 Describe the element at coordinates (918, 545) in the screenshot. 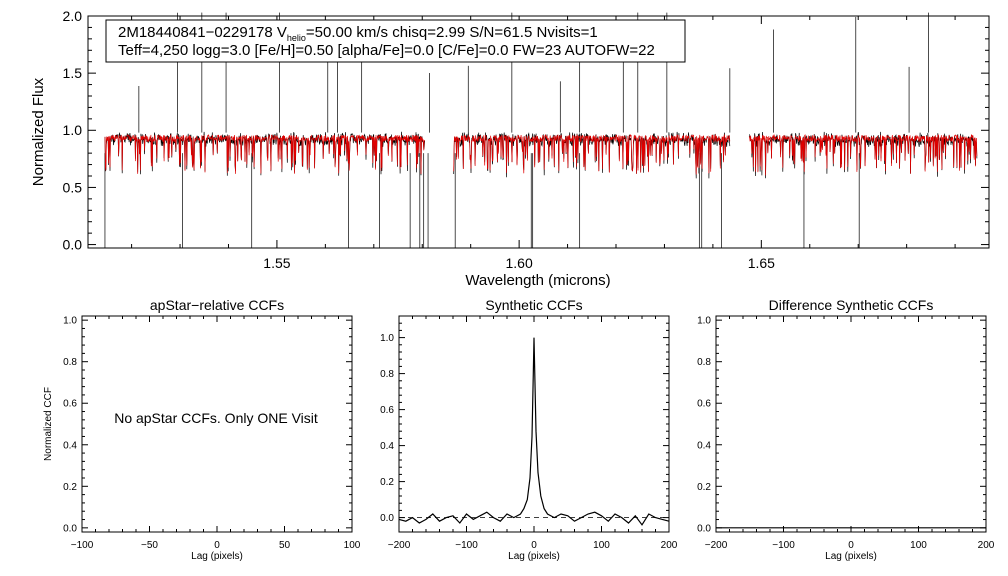

I see `difference-ccf-xtick-label: 100` at that location.